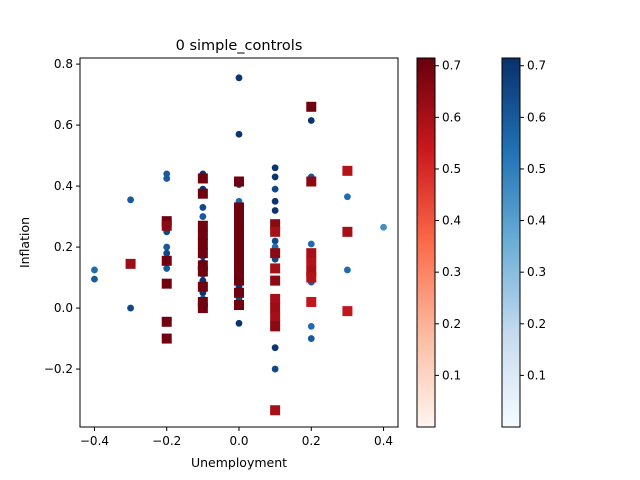 The image size is (640, 480). Describe the element at coordinates (536, 221) in the screenshot. I see `colorbar-blues-tick-label-3: 0.4` at that location.